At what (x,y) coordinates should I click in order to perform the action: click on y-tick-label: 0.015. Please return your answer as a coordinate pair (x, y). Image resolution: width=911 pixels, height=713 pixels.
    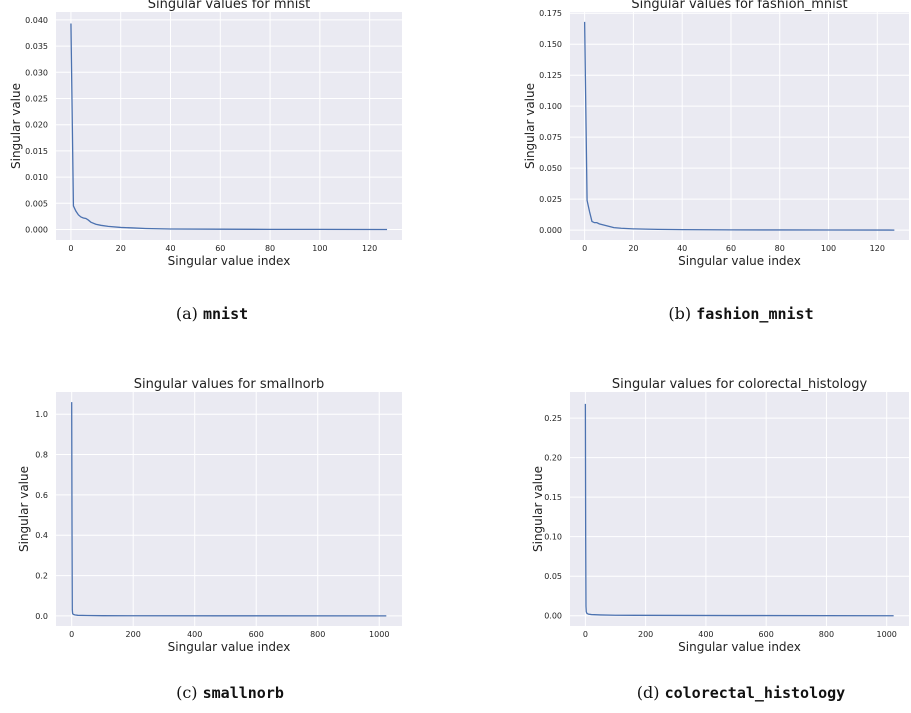
    Looking at the image, I should click on (36, 151).